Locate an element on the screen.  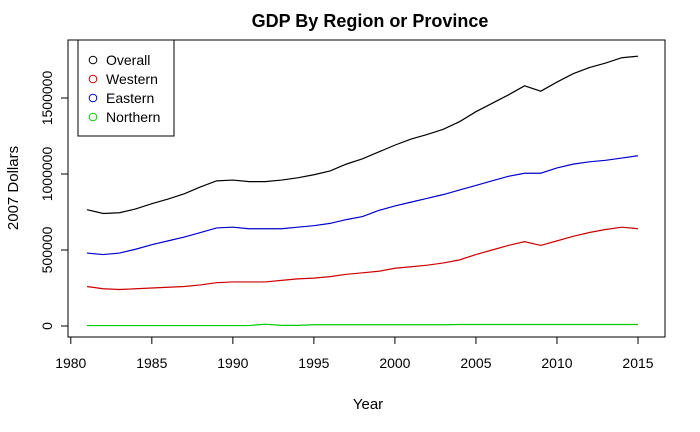
x-tick-label: 1985 is located at coordinates (151, 363).